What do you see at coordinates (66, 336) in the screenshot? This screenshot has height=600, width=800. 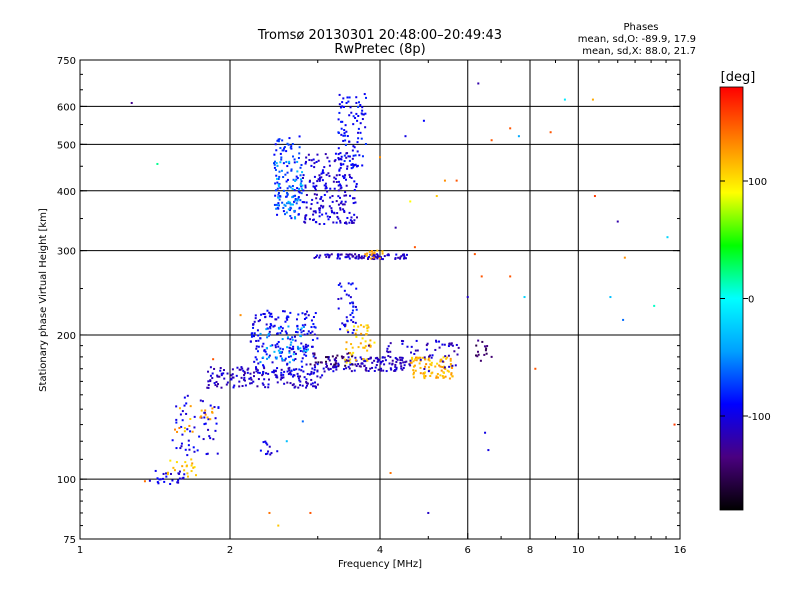 I see `y-tick-label: 200` at bounding box center [66, 336].